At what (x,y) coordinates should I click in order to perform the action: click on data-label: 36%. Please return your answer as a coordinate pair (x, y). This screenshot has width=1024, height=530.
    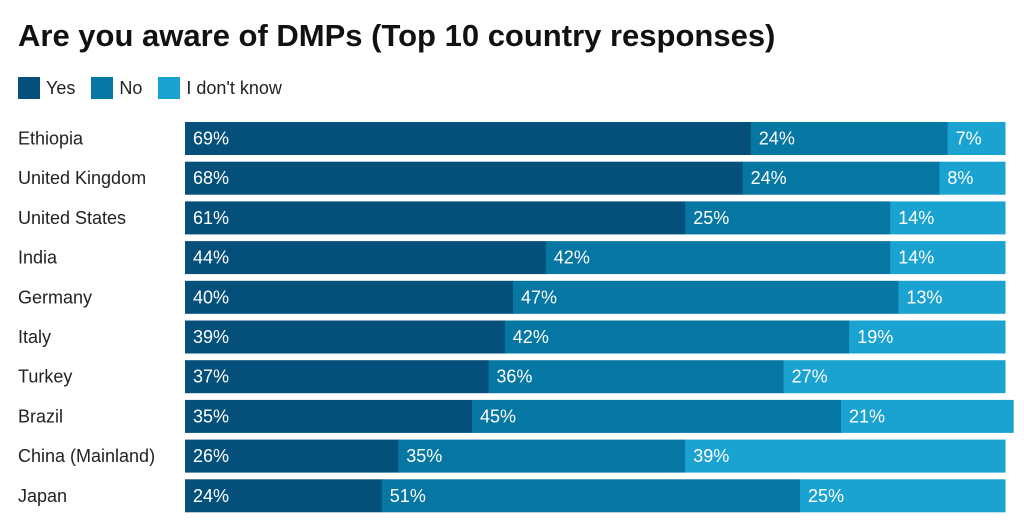
    Looking at the image, I should click on (514, 377).